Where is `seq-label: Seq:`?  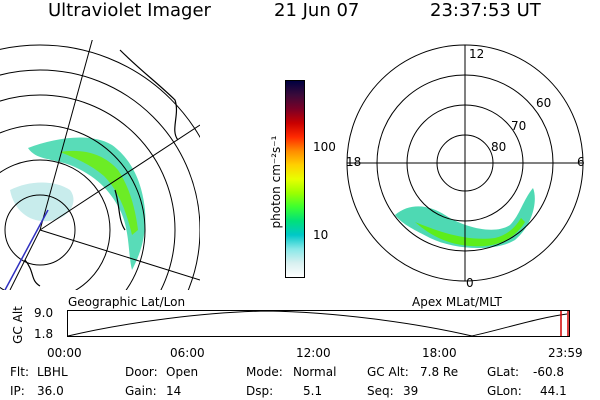 seq-label: Seq: is located at coordinates (380, 391).